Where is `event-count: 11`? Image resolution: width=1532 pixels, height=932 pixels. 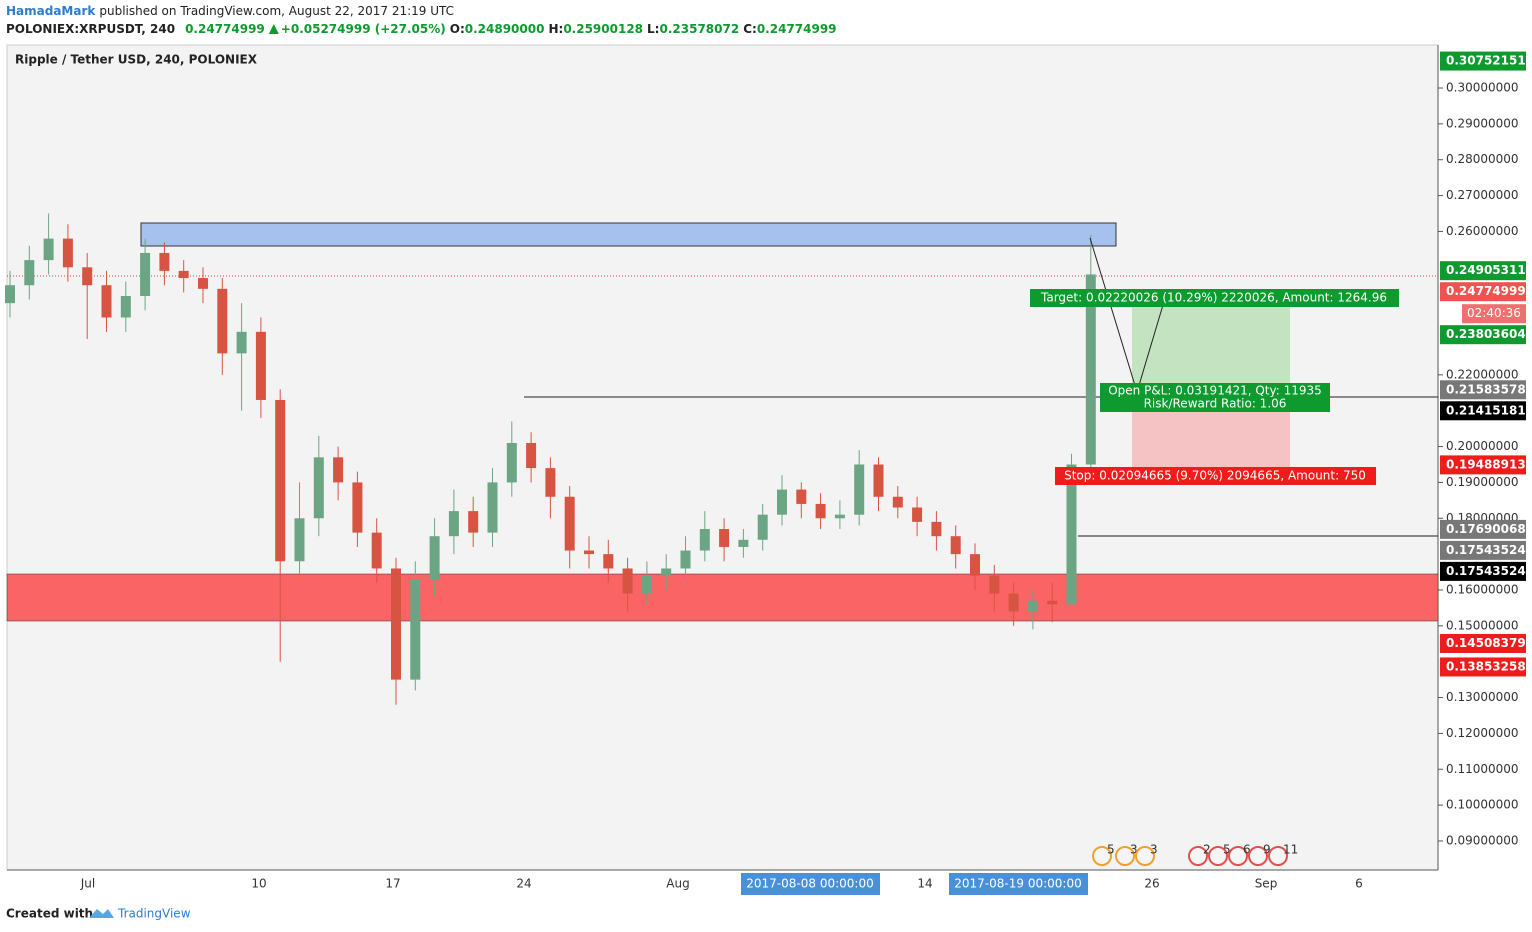
event-count: 11 is located at coordinates (1290, 850).